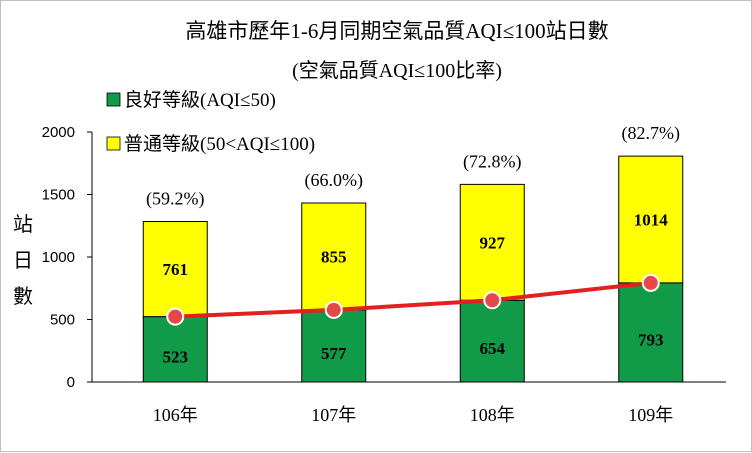  I want to click on legend-swatch-good, so click(113, 99).